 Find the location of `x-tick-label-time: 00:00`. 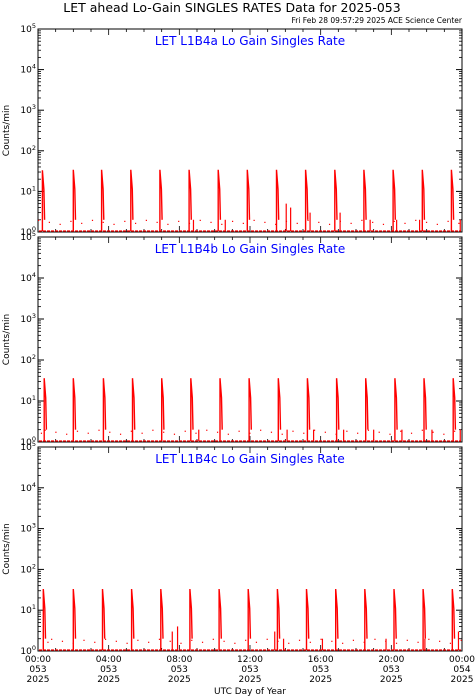

x-tick-label-time: 00:00 is located at coordinates (462, 660).